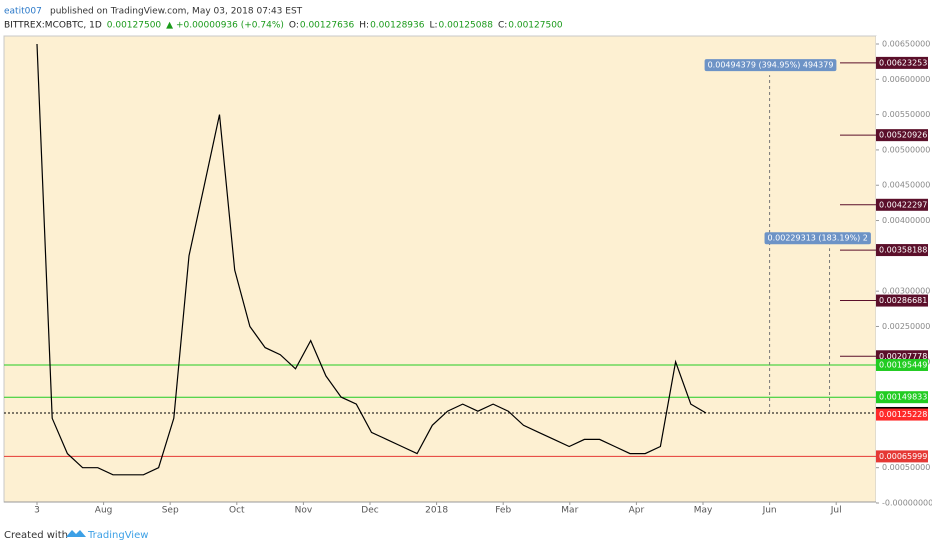 The height and width of the screenshot is (554, 932). What do you see at coordinates (225, 26) in the screenshot?
I see `header-text: ▲ +0.00000936 (+0.74%)` at bounding box center [225, 26].